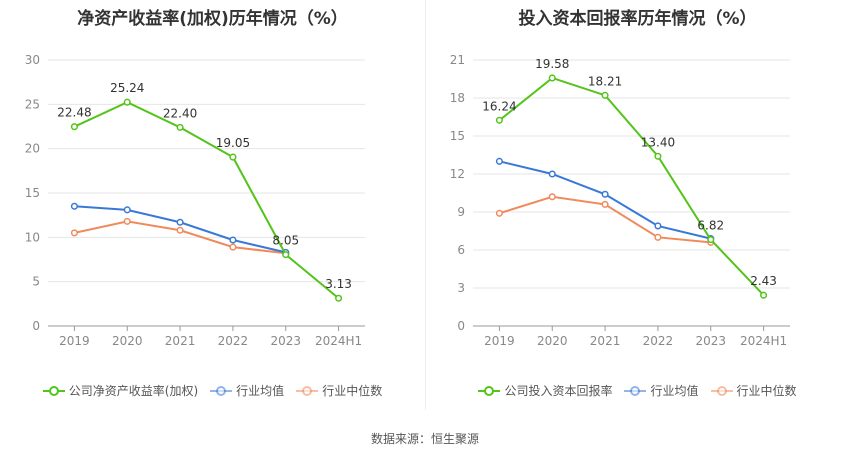 Image resolution: width=850 pixels, height=459 pixels. I want to click on legend-label: 公司投入资本回报率, so click(558, 391).